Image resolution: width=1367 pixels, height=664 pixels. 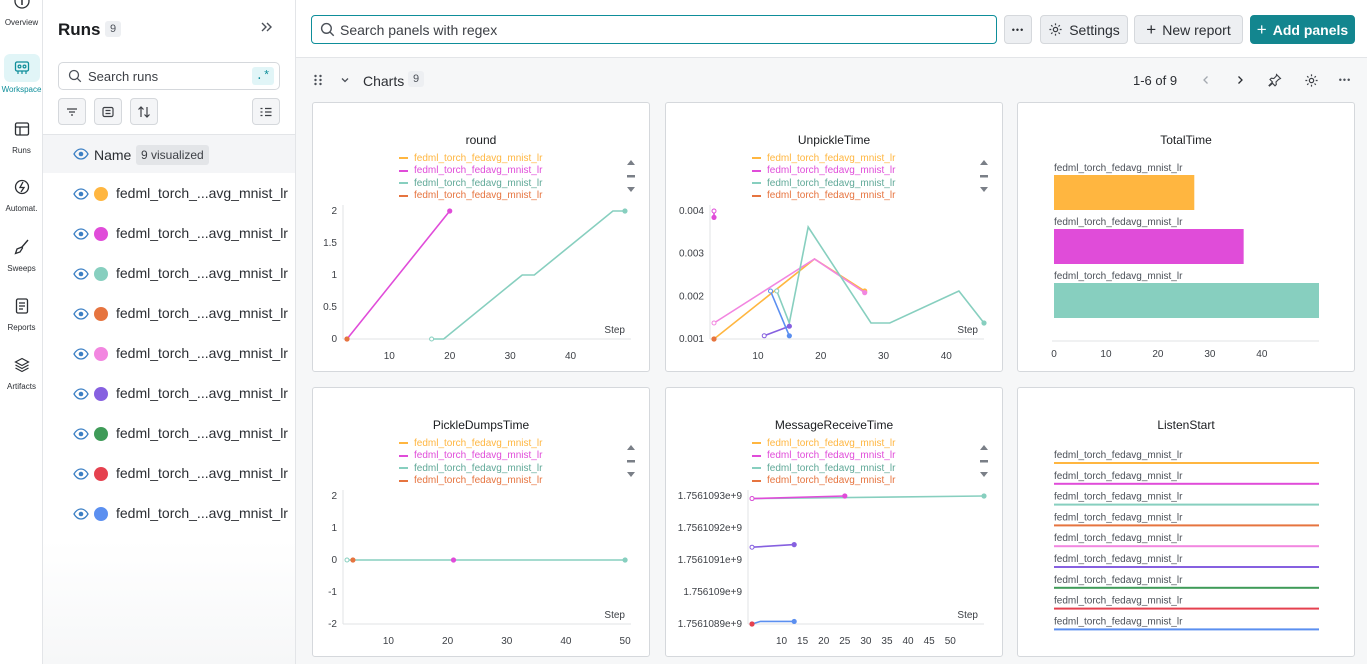 What do you see at coordinates (168, 76) in the screenshot?
I see `search-runs-input` at bounding box center [168, 76].